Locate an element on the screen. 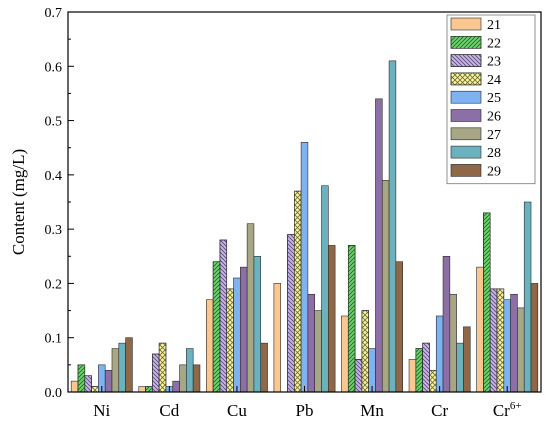 The height and width of the screenshot is (431, 550). bar-28-Cu is located at coordinates (257, 324).